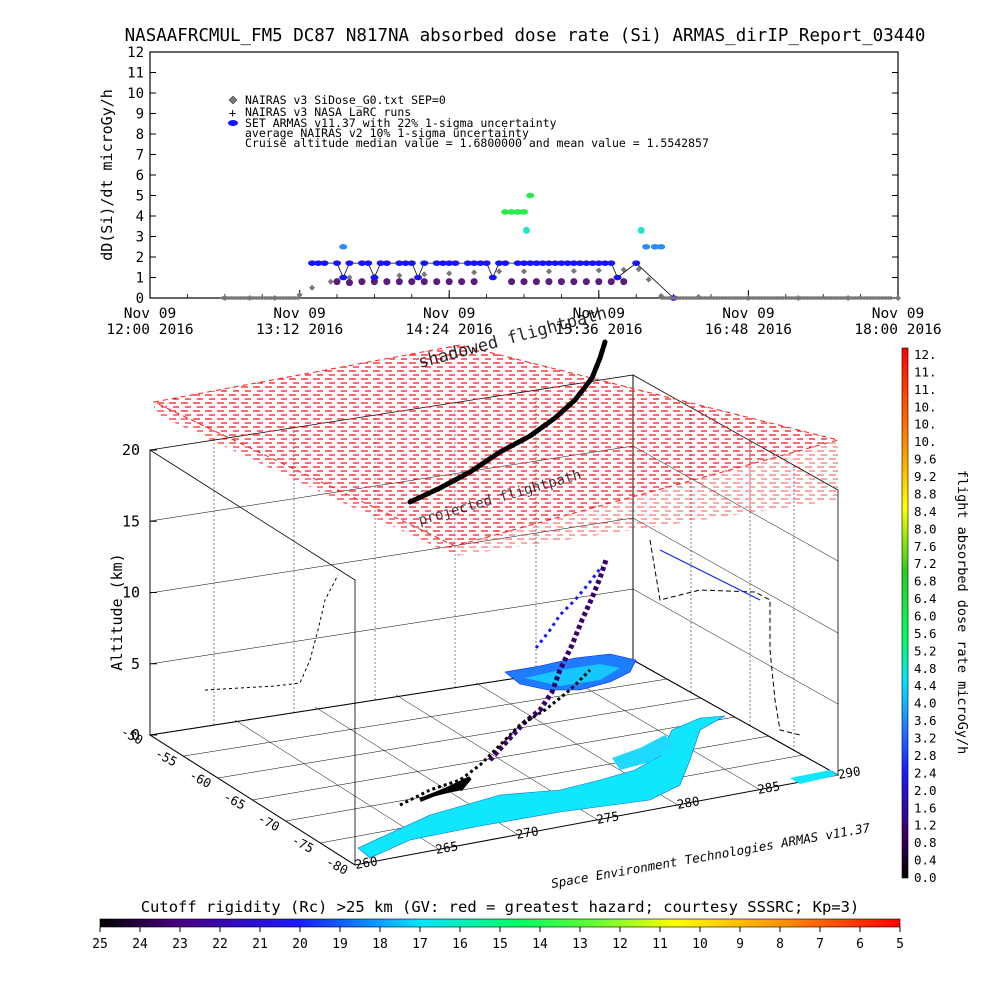 Image resolution: width=1000 pixels, height=1000 pixels. What do you see at coordinates (366, 862) in the screenshot?
I see `longitude-tick-label: 260` at bounding box center [366, 862].